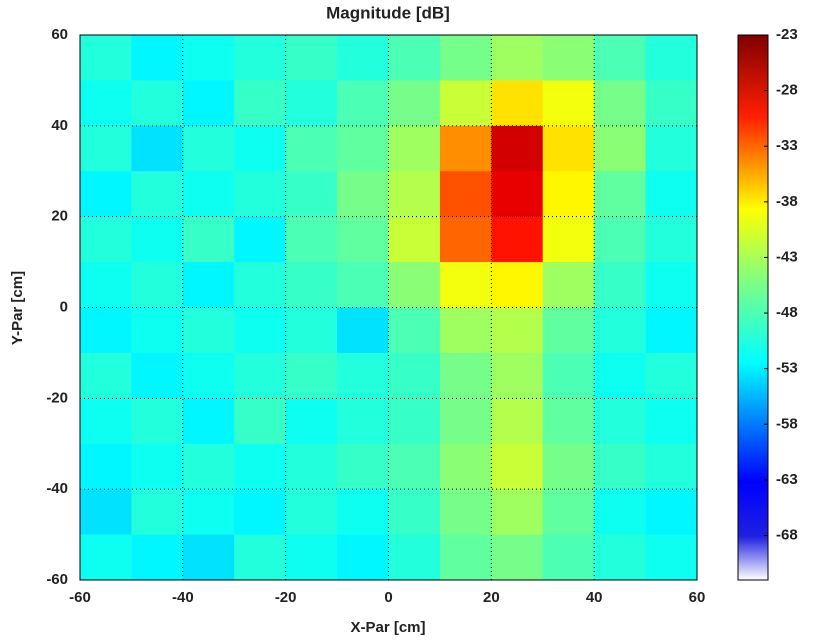  I want to click on y-tick-label: -20, so click(57, 397).